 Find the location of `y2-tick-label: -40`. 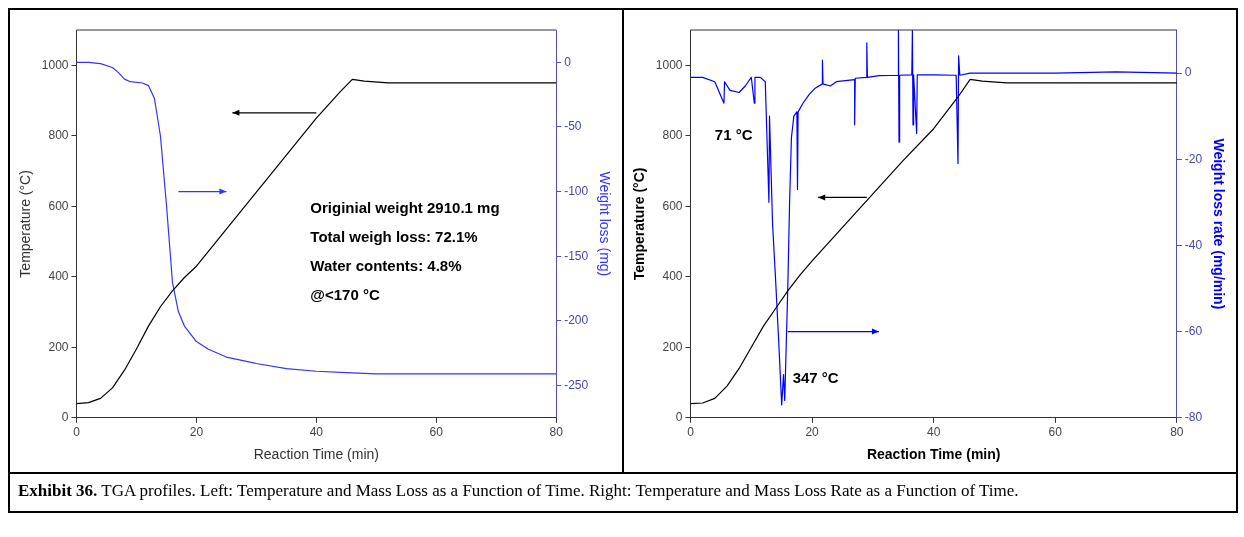

y2-tick-label: -40 is located at coordinates (1193, 244).